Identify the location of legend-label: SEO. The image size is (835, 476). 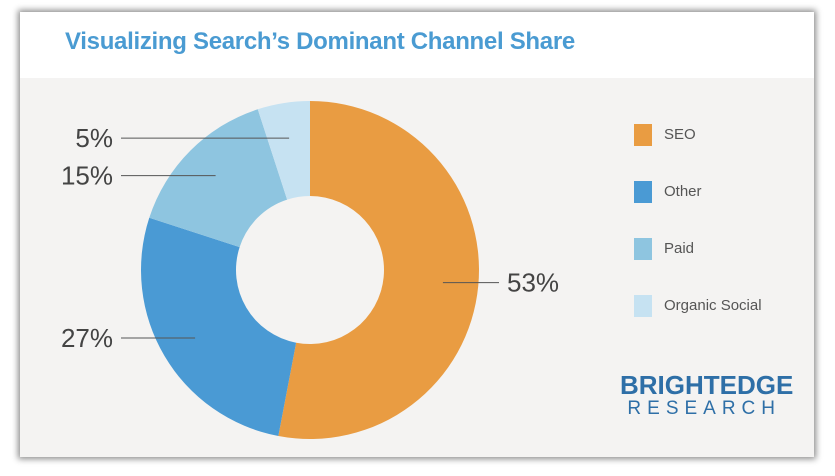
(680, 134).